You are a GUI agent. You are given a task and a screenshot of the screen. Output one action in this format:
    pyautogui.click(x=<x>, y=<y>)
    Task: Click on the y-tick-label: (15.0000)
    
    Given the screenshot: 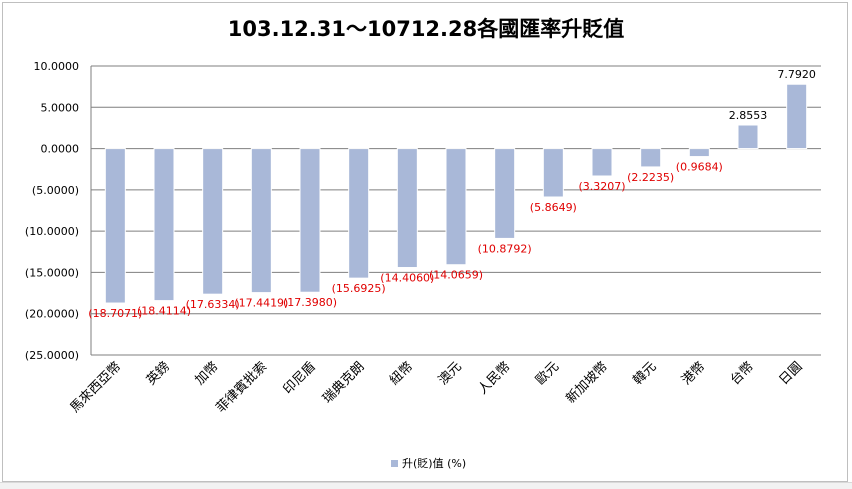 What is the action you would take?
    pyautogui.click(x=52, y=272)
    